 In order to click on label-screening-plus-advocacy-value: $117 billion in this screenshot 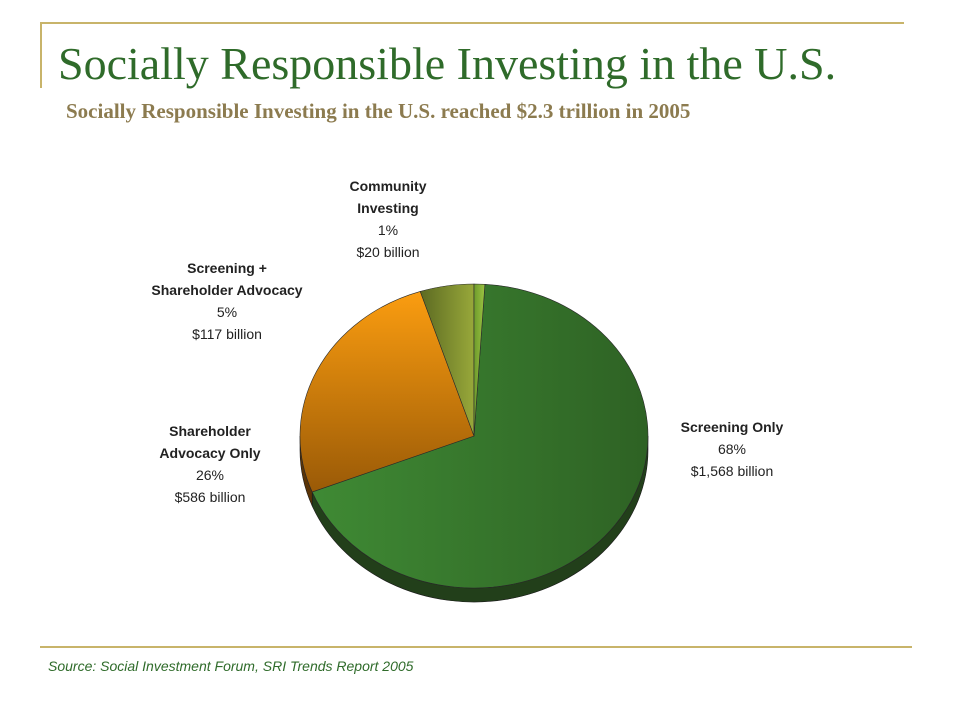, I will do `click(227, 334)`.